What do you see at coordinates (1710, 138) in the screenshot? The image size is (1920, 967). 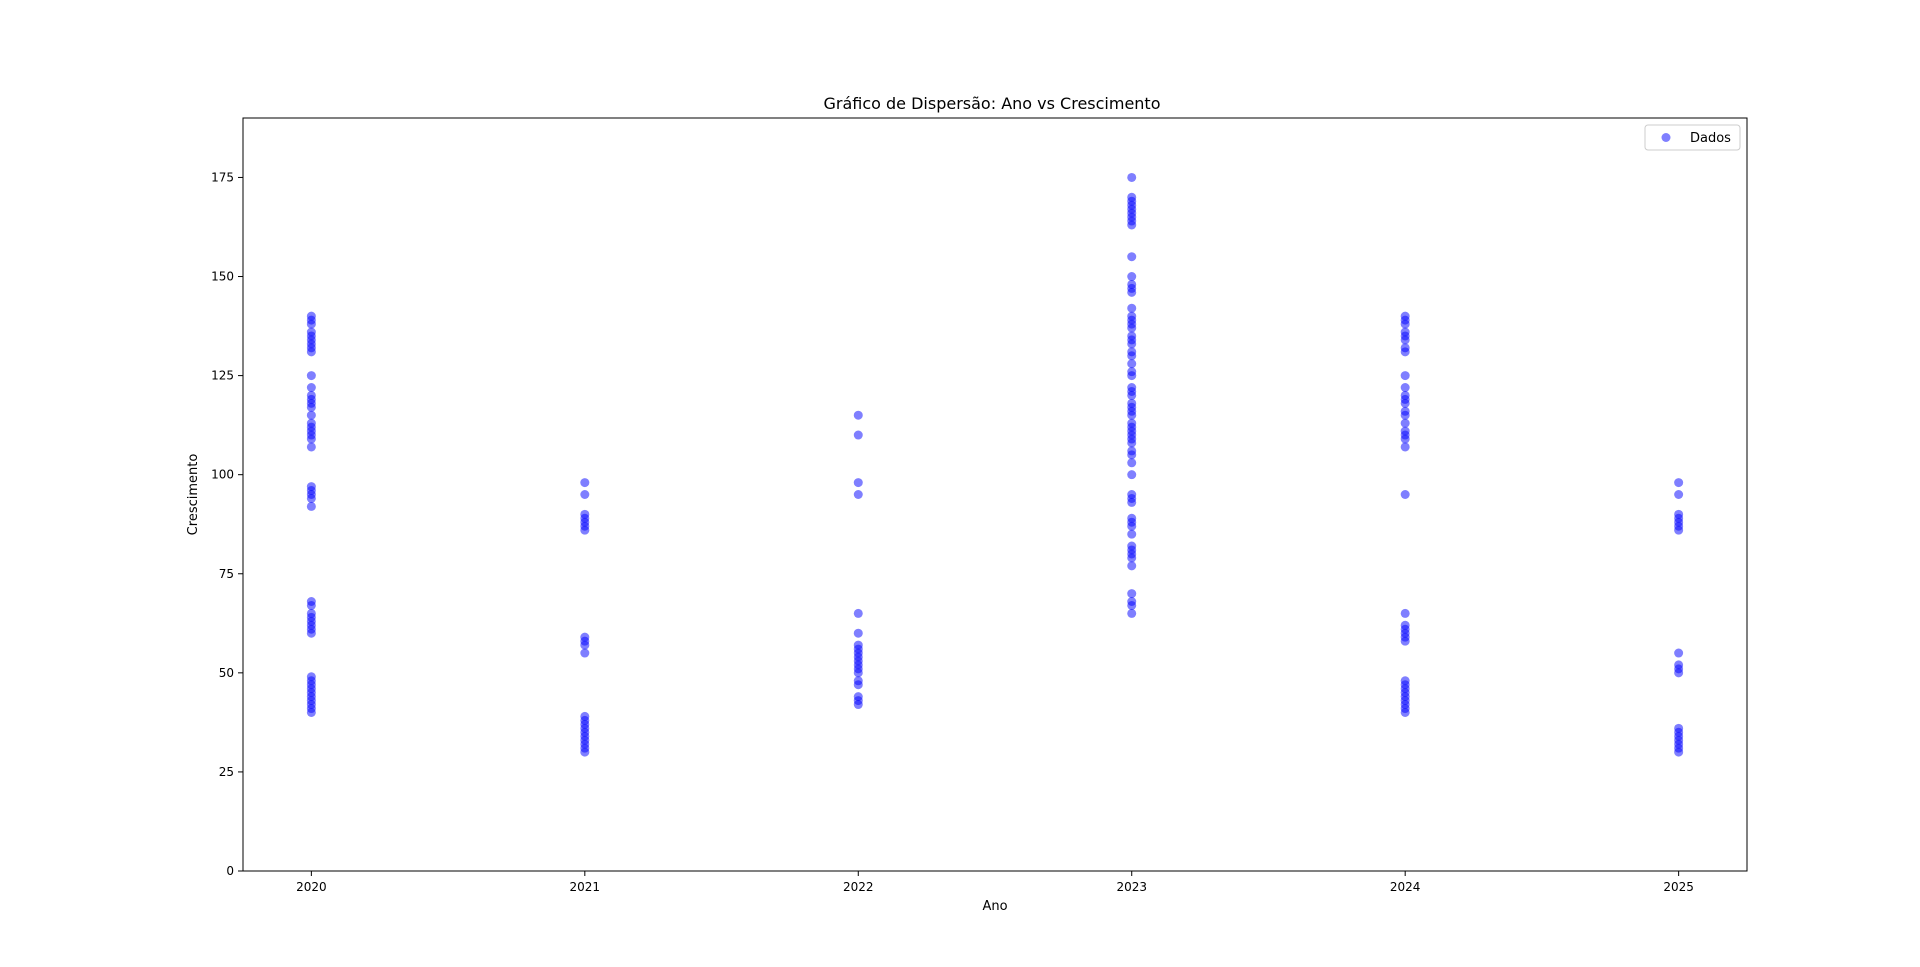 I see `legend-label-dados: Dados` at bounding box center [1710, 138].